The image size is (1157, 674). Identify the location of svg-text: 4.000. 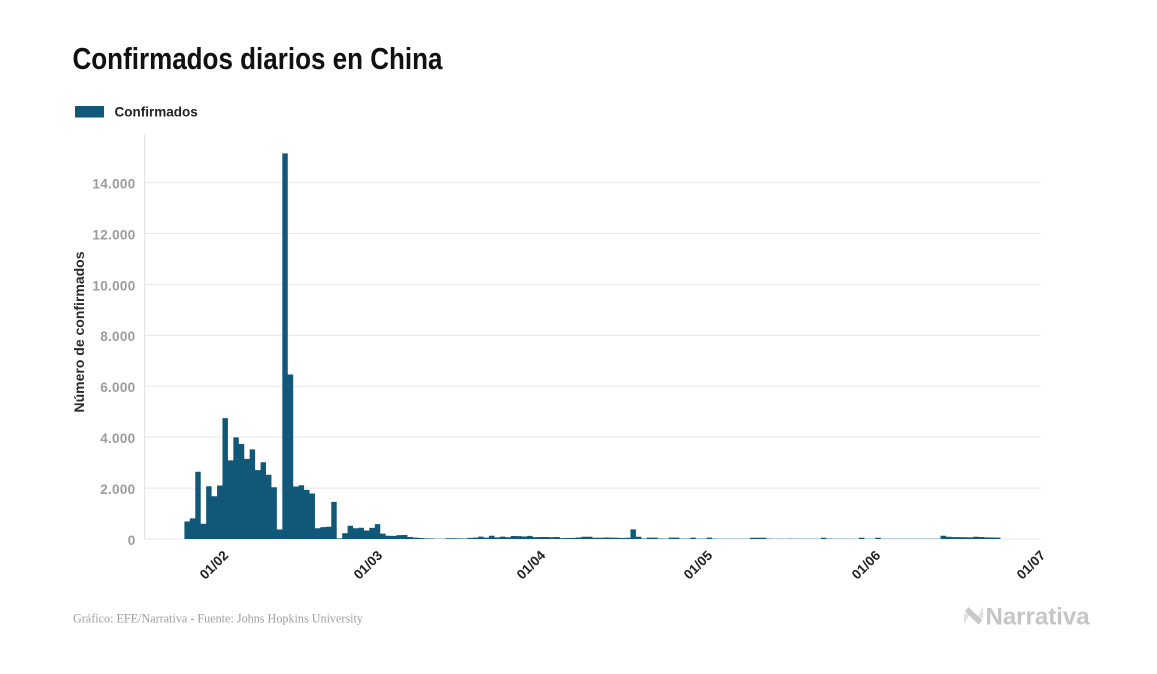
(117, 438).